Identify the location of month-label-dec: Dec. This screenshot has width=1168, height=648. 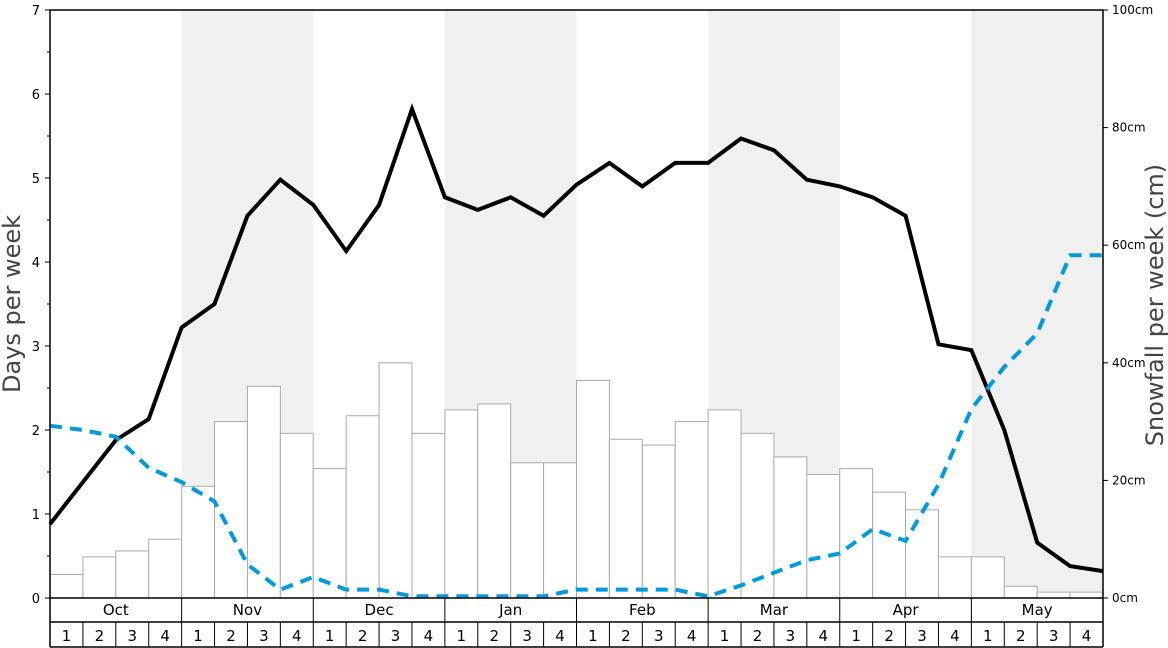
(379, 610).